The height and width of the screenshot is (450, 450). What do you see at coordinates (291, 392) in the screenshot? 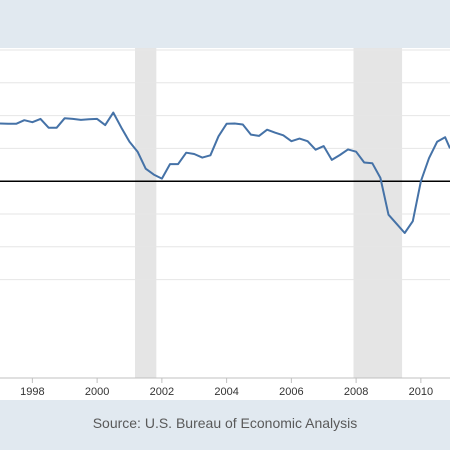
I see `x-tick-label: 2006` at bounding box center [291, 392].